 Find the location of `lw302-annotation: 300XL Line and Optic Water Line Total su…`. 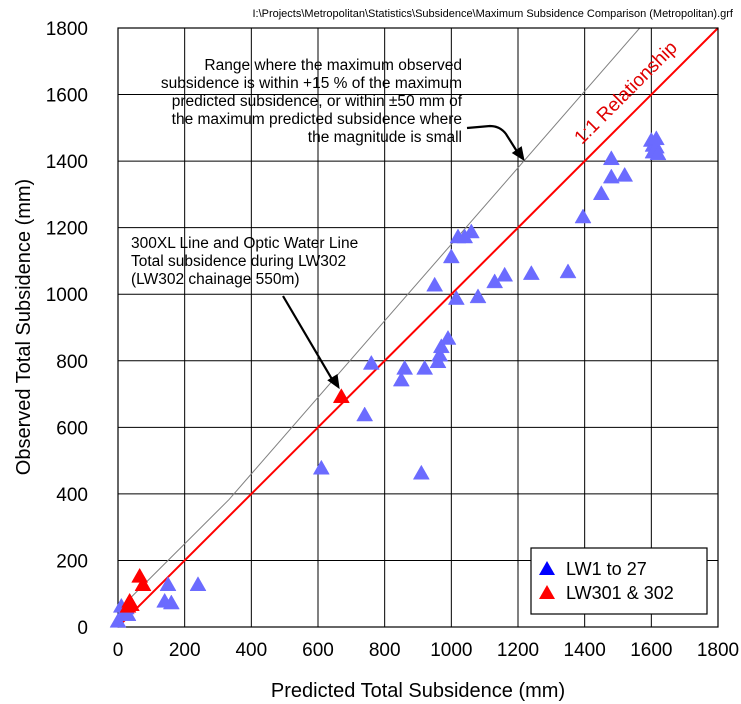

lw302-annotation: 300XL Line and Optic Water Line Total su… is located at coordinates (244, 261).